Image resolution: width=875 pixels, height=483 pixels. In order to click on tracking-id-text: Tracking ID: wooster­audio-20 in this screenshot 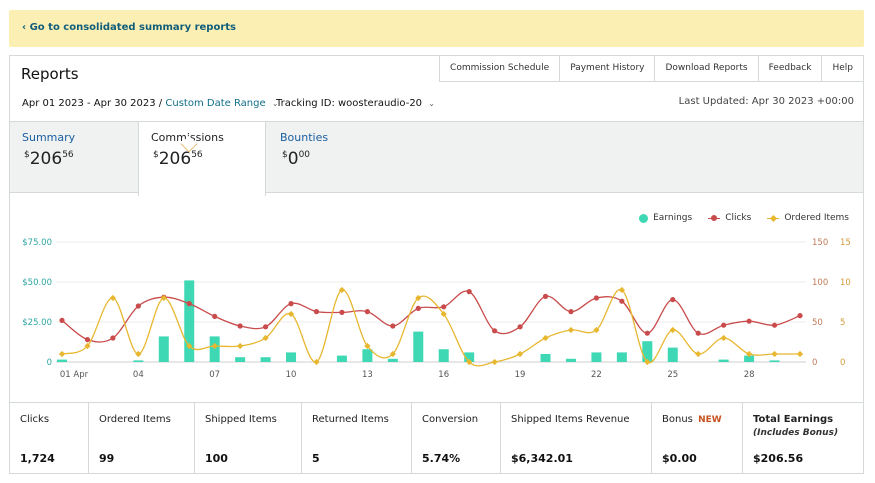, I will do `click(349, 103)`.